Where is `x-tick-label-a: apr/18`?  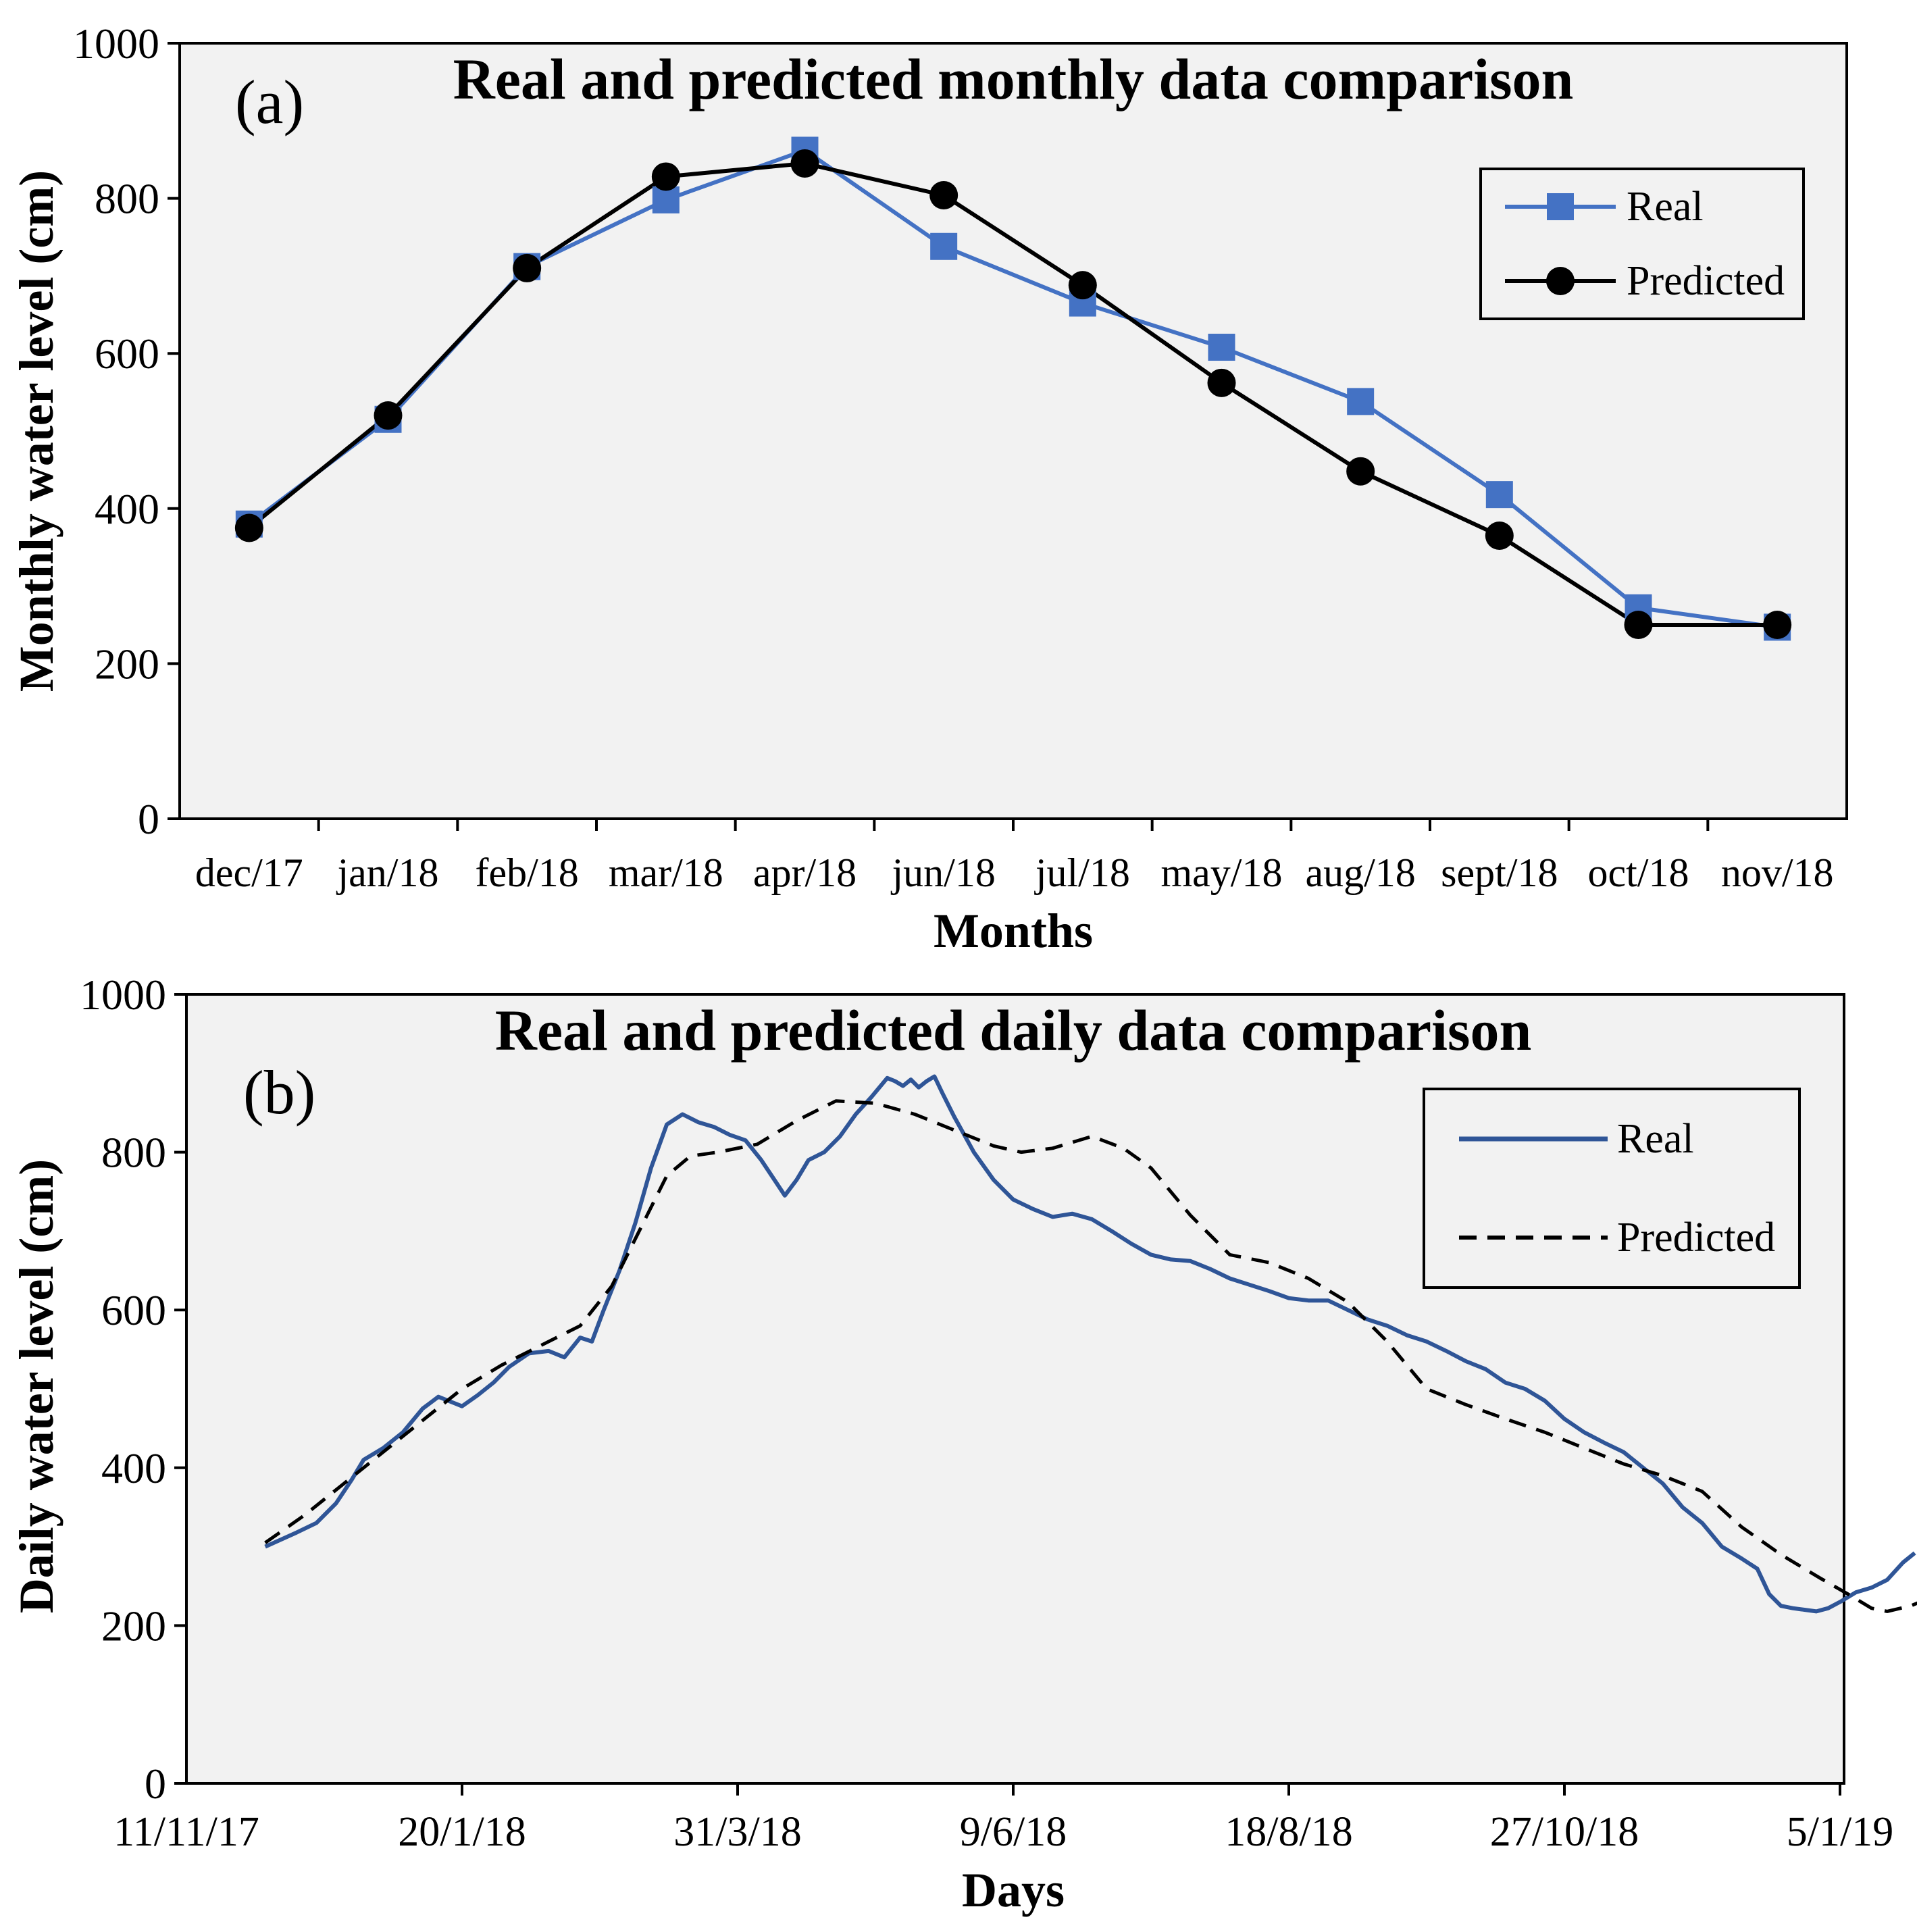 x-tick-label-a: apr/18 is located at coordinates (805, 872).